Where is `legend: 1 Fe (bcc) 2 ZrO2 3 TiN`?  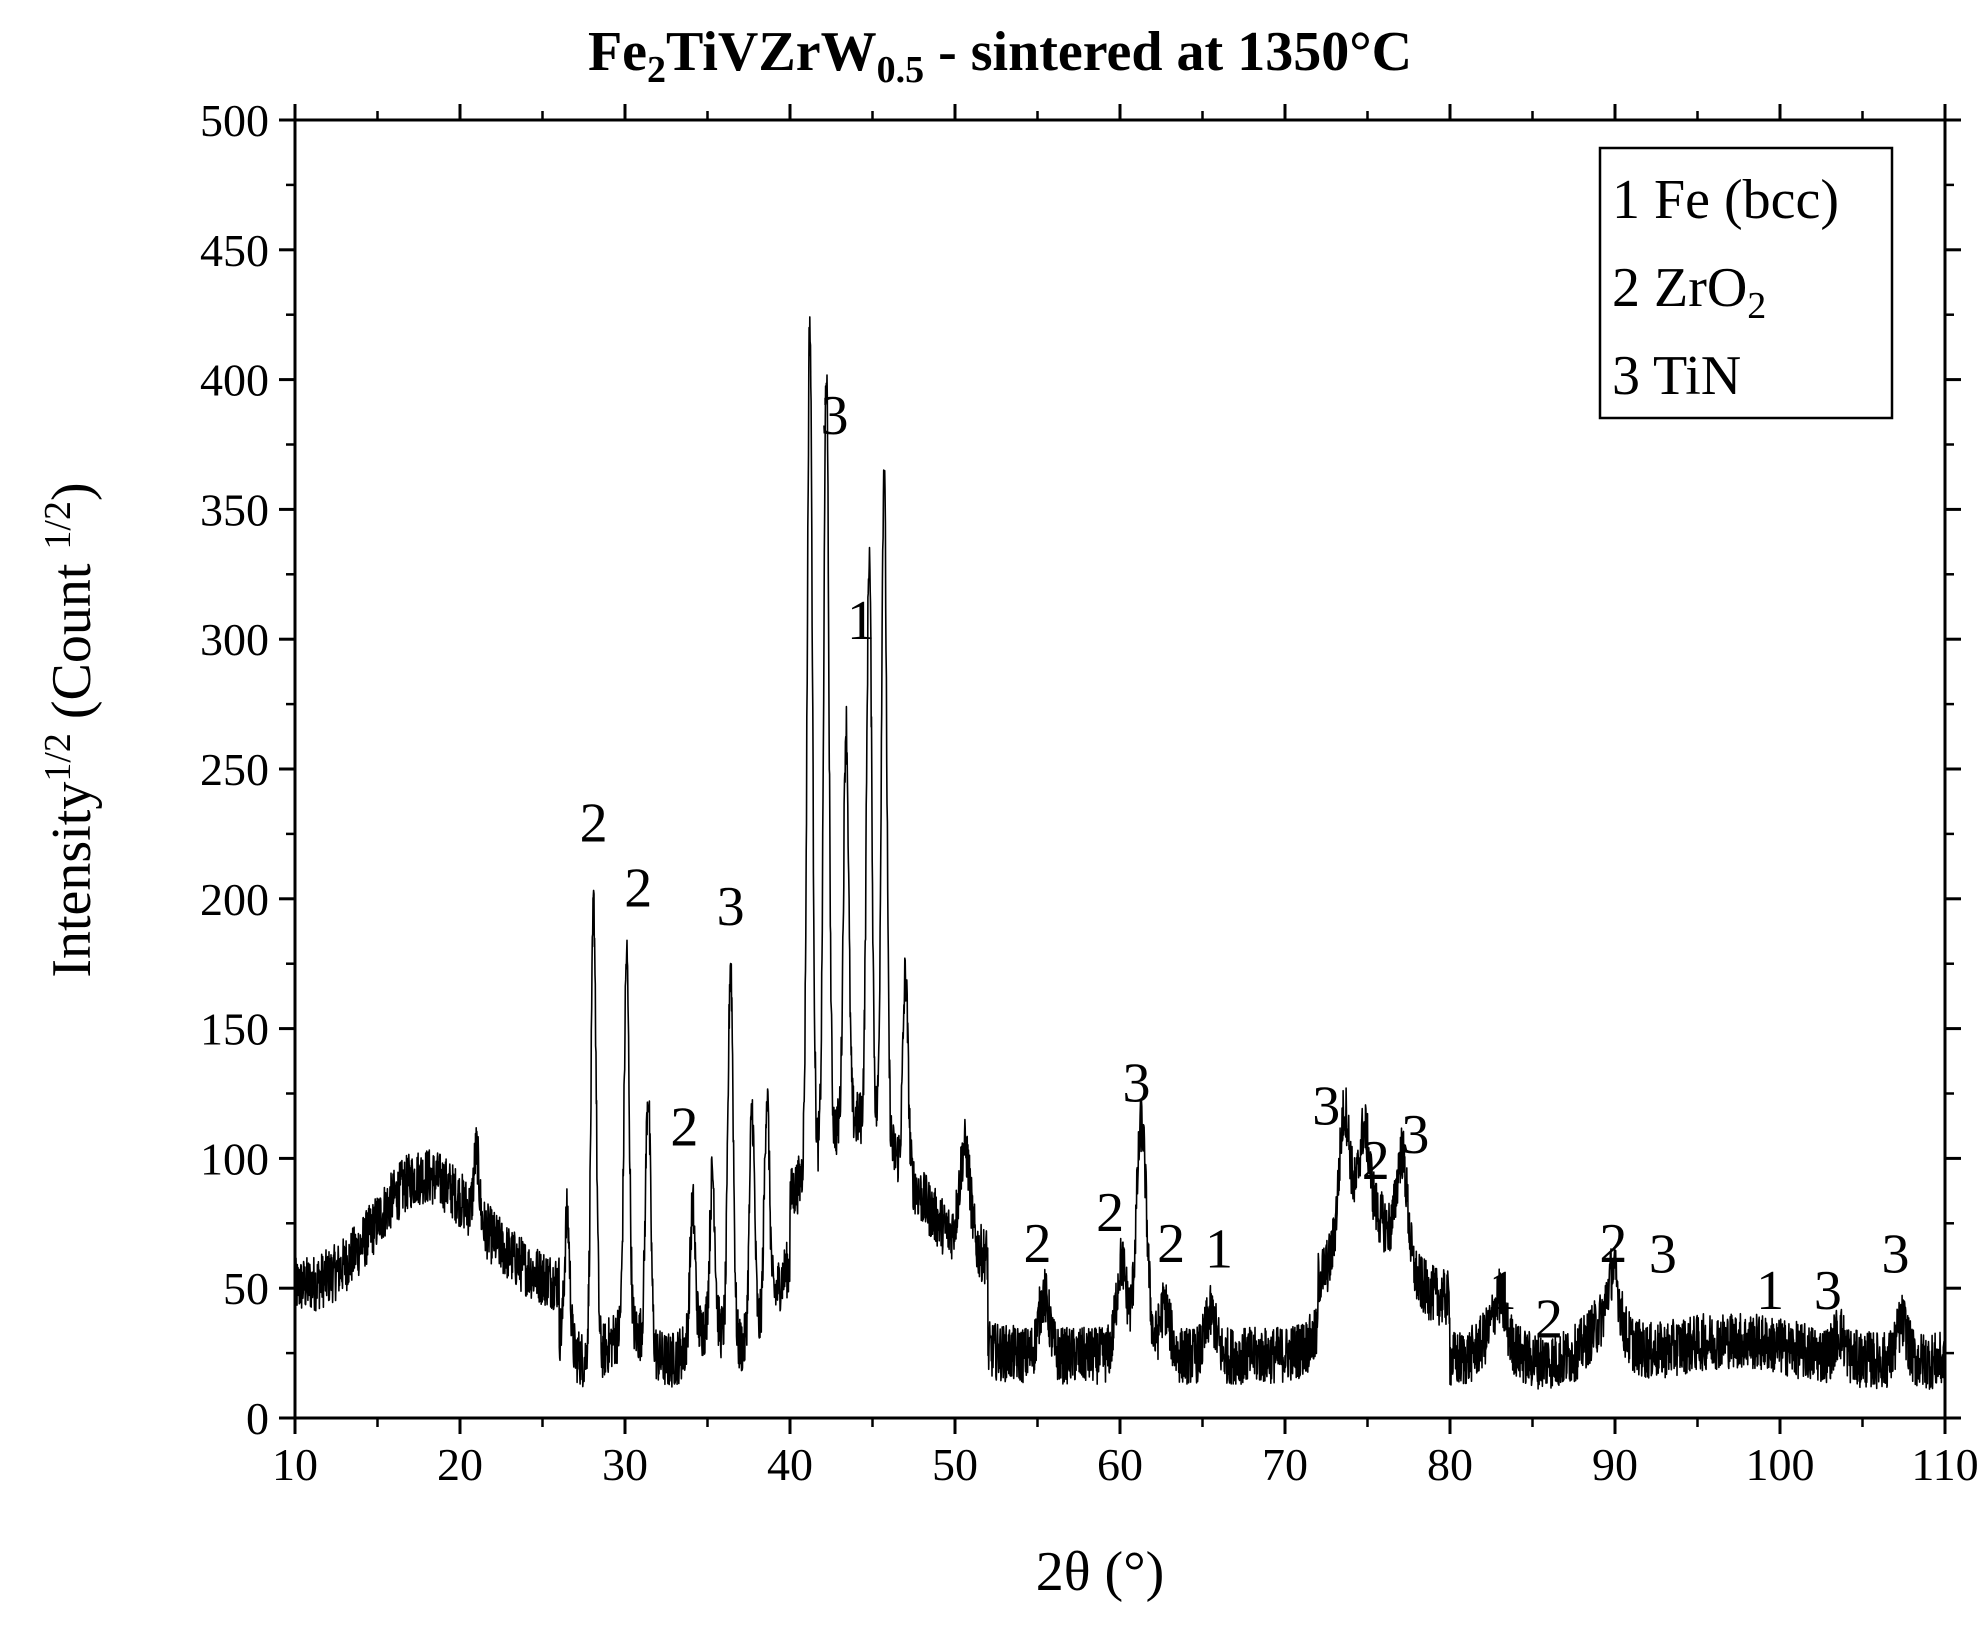
legend: 1 Fe (bcc) 2 ZrO2 3 TiN is located at coordinates (1746, 283).